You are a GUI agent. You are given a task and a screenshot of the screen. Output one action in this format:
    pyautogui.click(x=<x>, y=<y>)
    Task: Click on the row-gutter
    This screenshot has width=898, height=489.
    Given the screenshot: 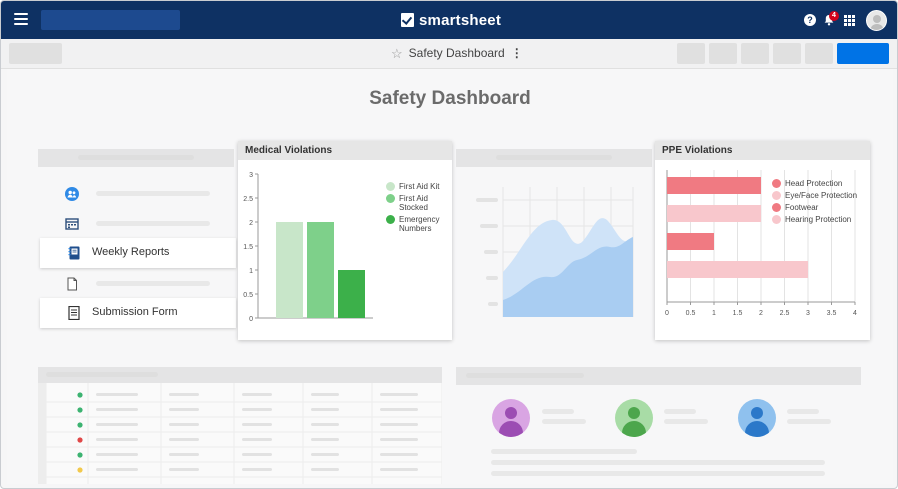 What is the action you would take?
    pyautogui.click(x=42, y=433)
    